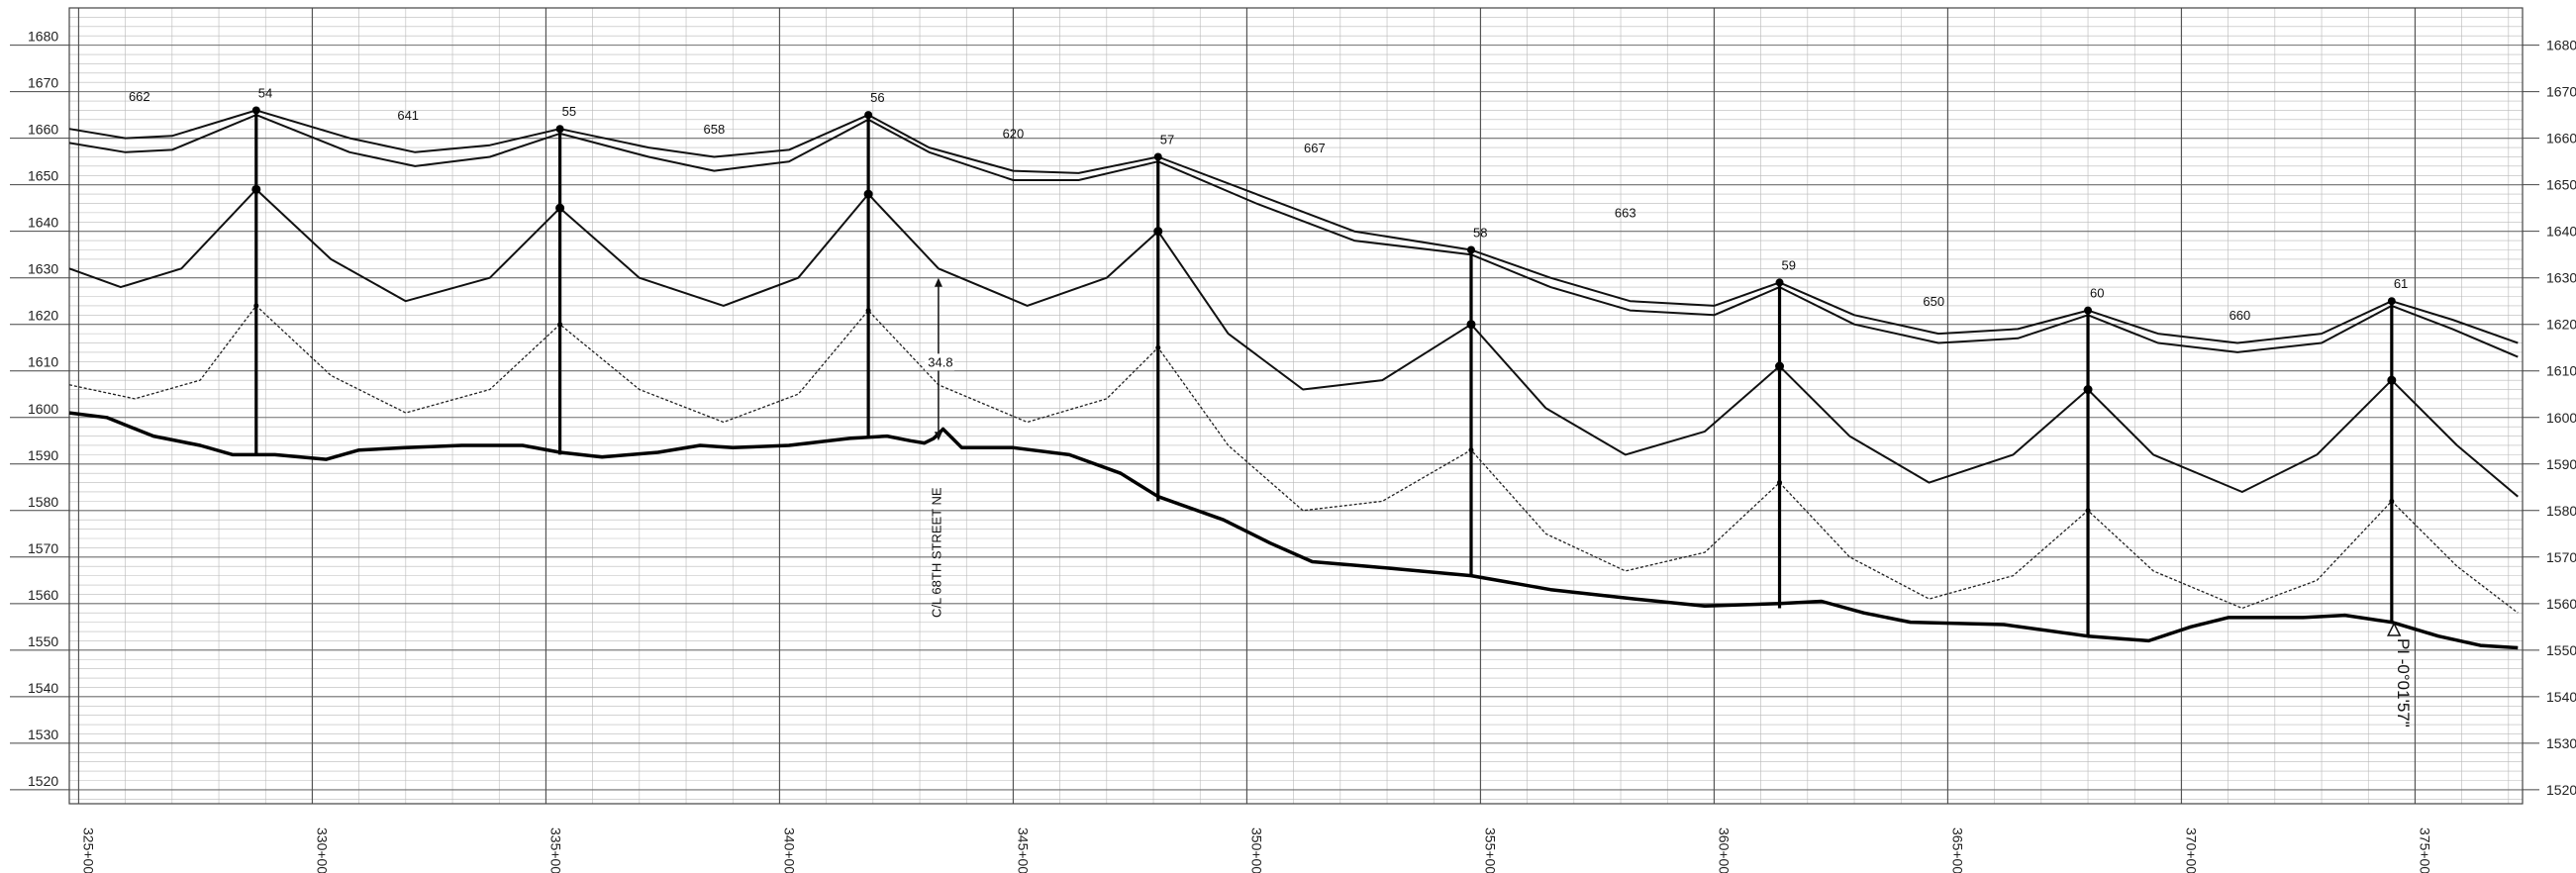  I want to click on elevation-tick-label-right: 1560, so click(2561, 604).